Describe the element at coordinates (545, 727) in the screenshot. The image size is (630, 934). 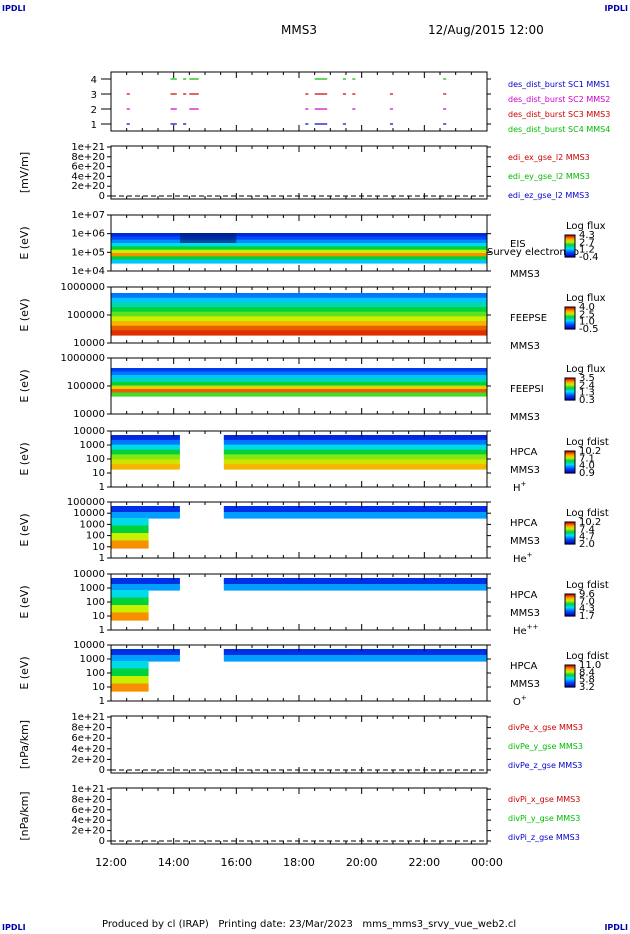
I see `divpe-panel-legend-item: divPe_x_gse MMS3` at that location.